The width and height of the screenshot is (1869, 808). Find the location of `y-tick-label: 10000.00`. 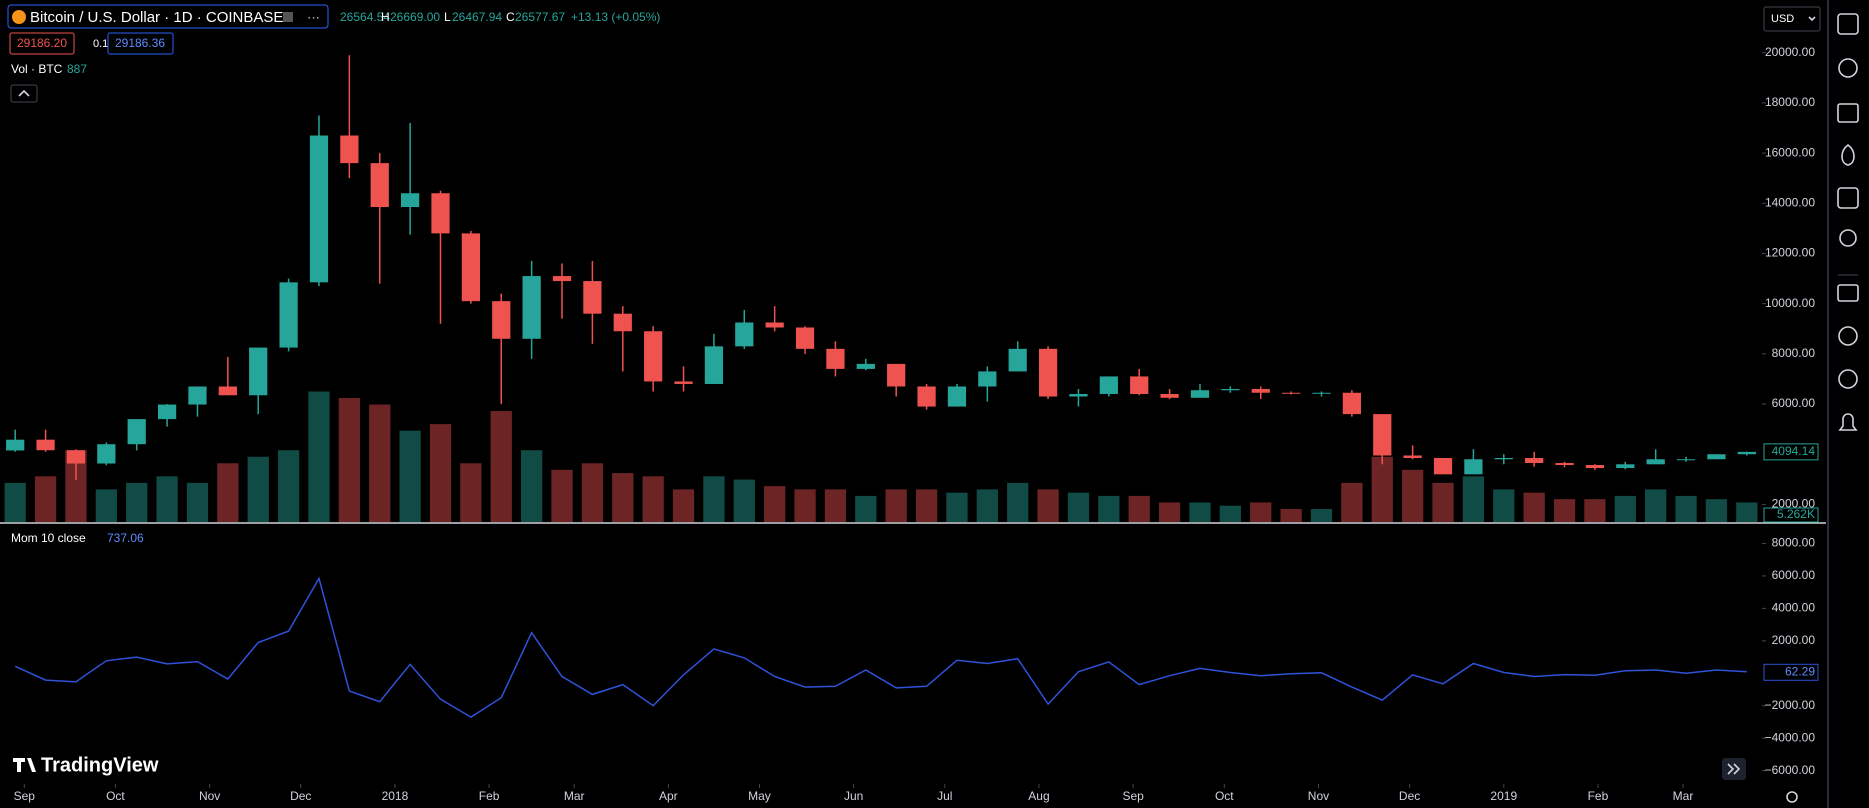

y-tick-label: 10000.00 is located at coordinates (1790, 303).